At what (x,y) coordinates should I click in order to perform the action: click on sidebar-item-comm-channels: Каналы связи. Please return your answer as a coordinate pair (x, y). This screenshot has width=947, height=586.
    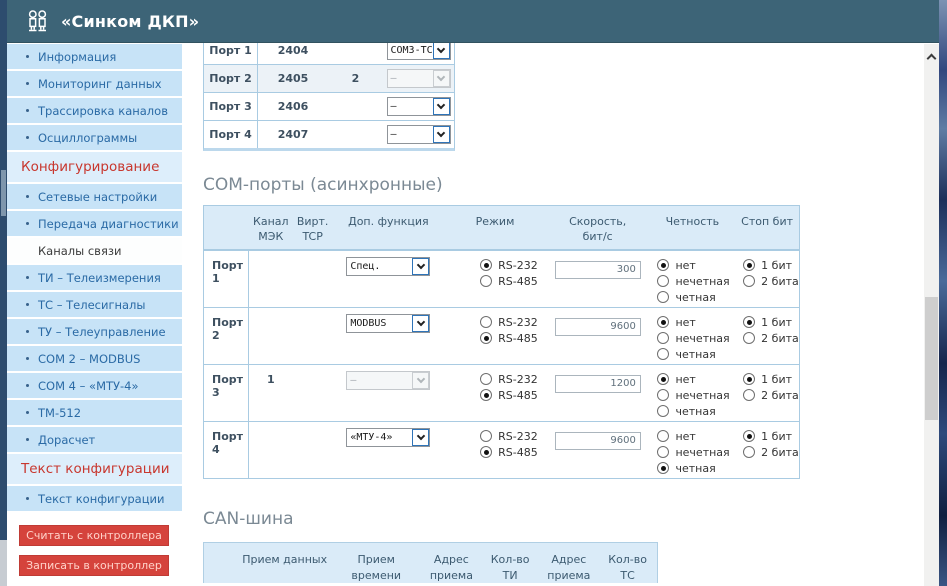
    Looking at the image, I should click on (94, 250).